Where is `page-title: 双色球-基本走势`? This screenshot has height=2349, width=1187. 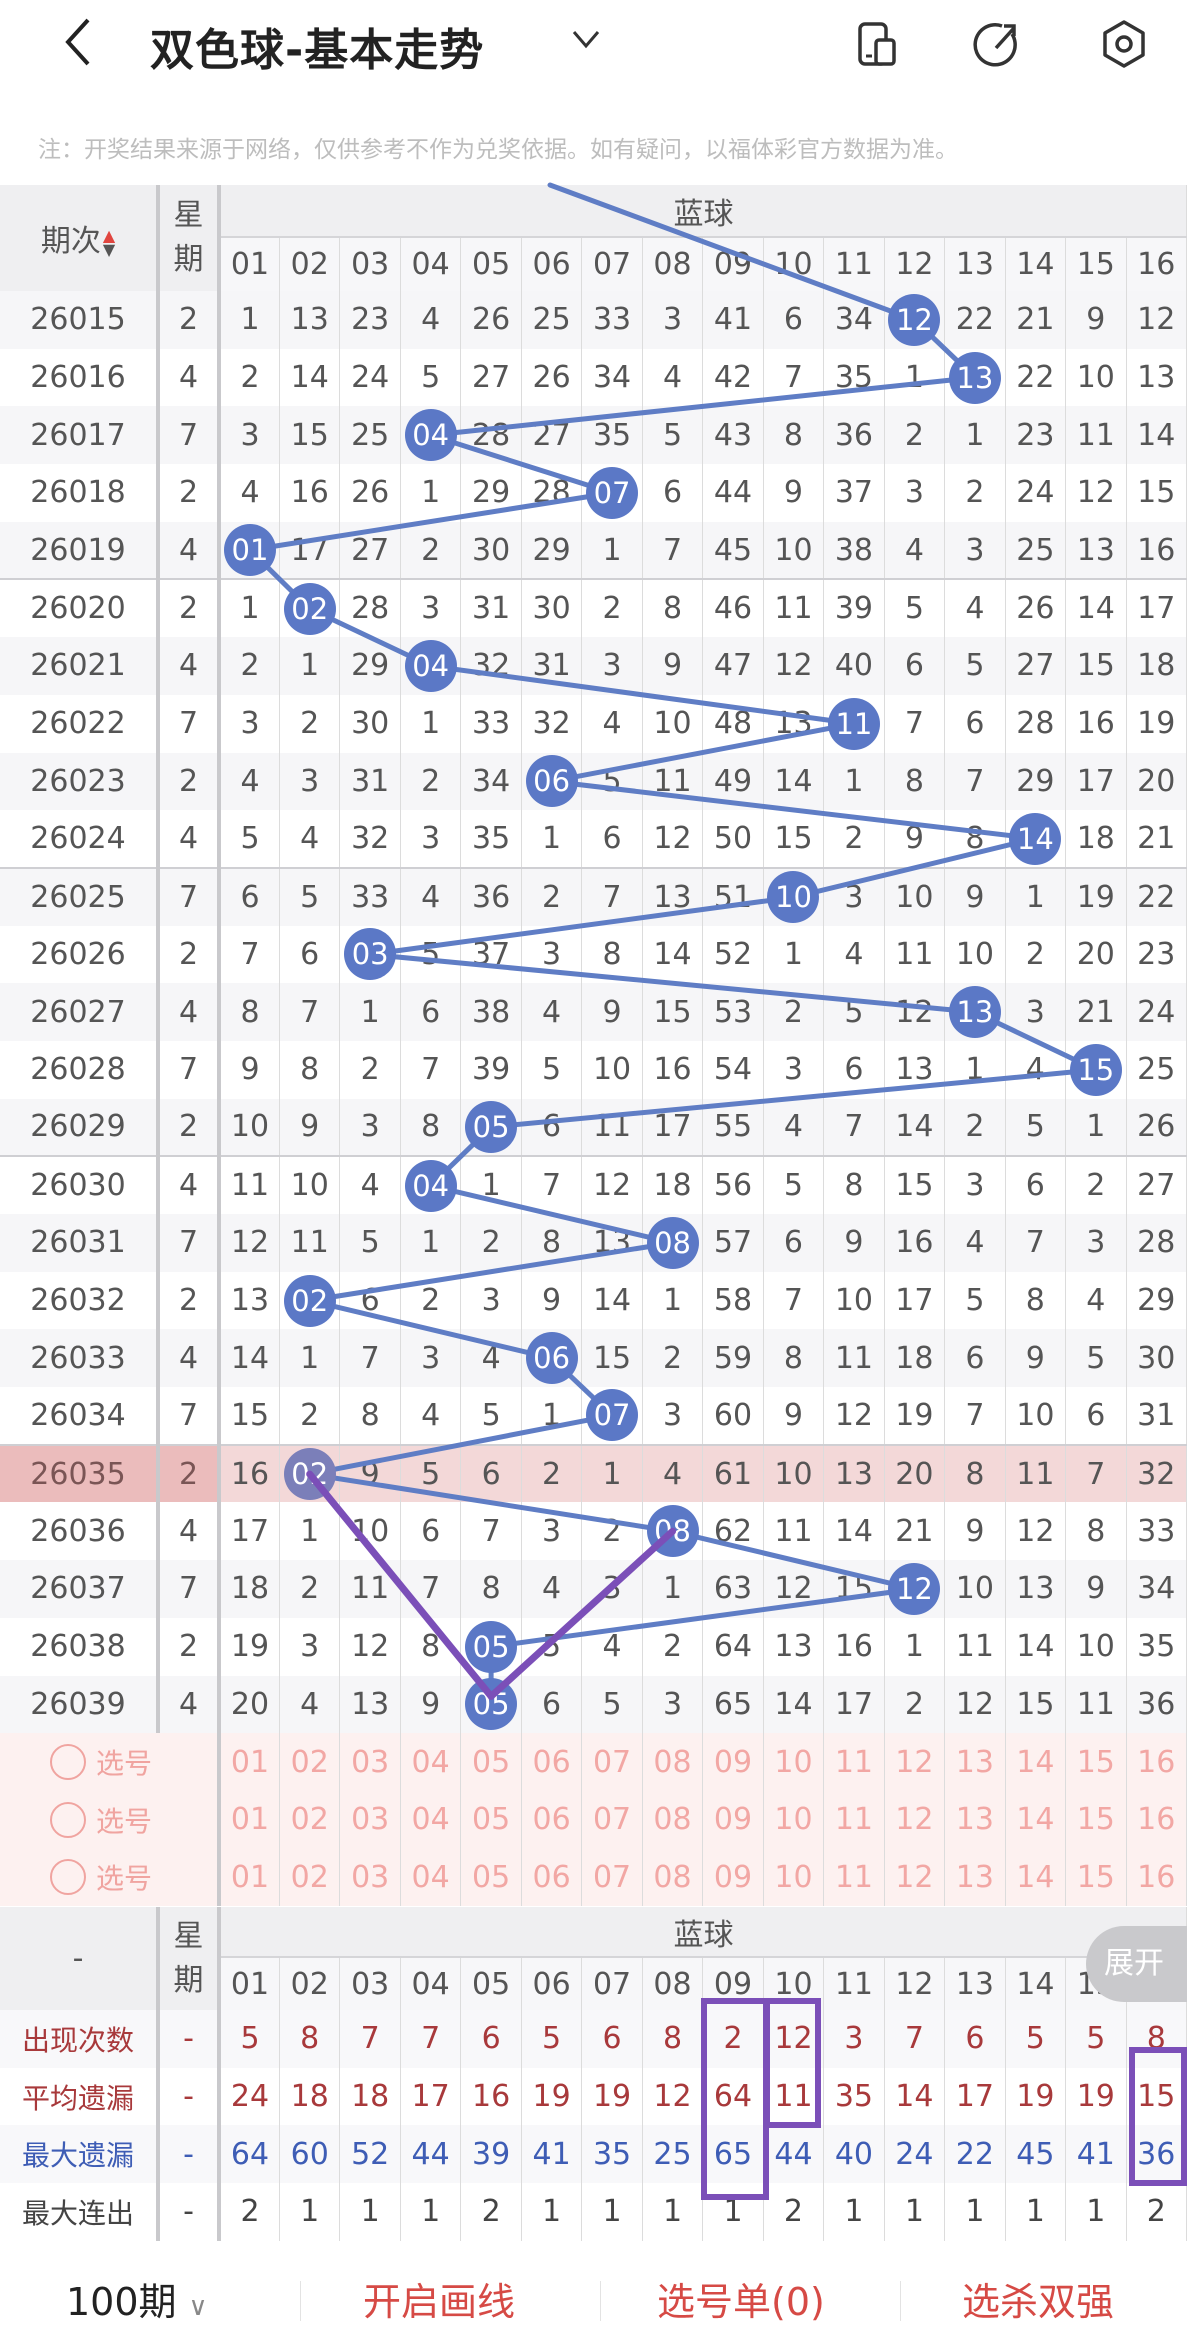
page-title: 双色球-基本走势 is located at coordinates (317, 50).